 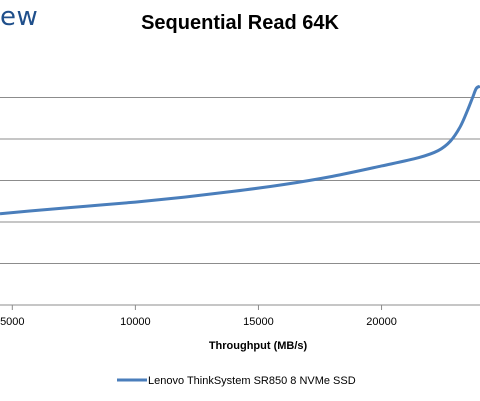 What do you see at coordinates (240, 23) in the screenshot?
I see `chart-title: Sequential Read 64K` at bounding box center [240, 23].